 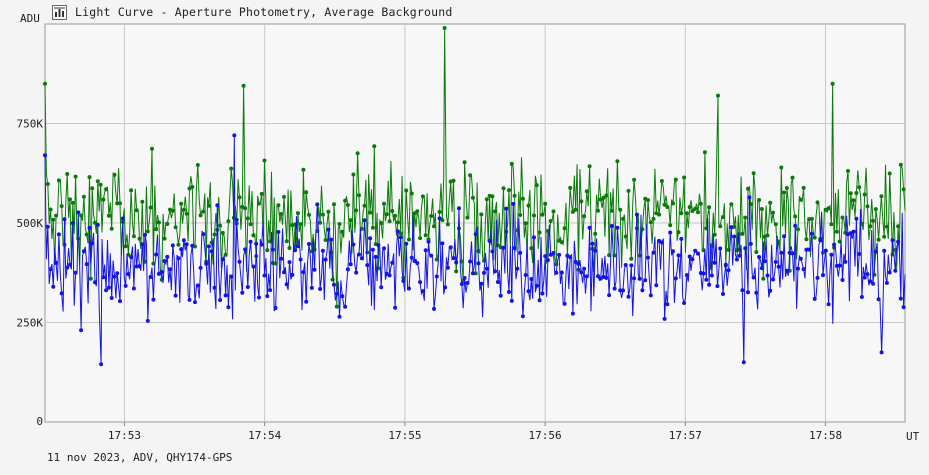 I want to click on y-axis-unit-label: ADU, so click(x=30, y=18).